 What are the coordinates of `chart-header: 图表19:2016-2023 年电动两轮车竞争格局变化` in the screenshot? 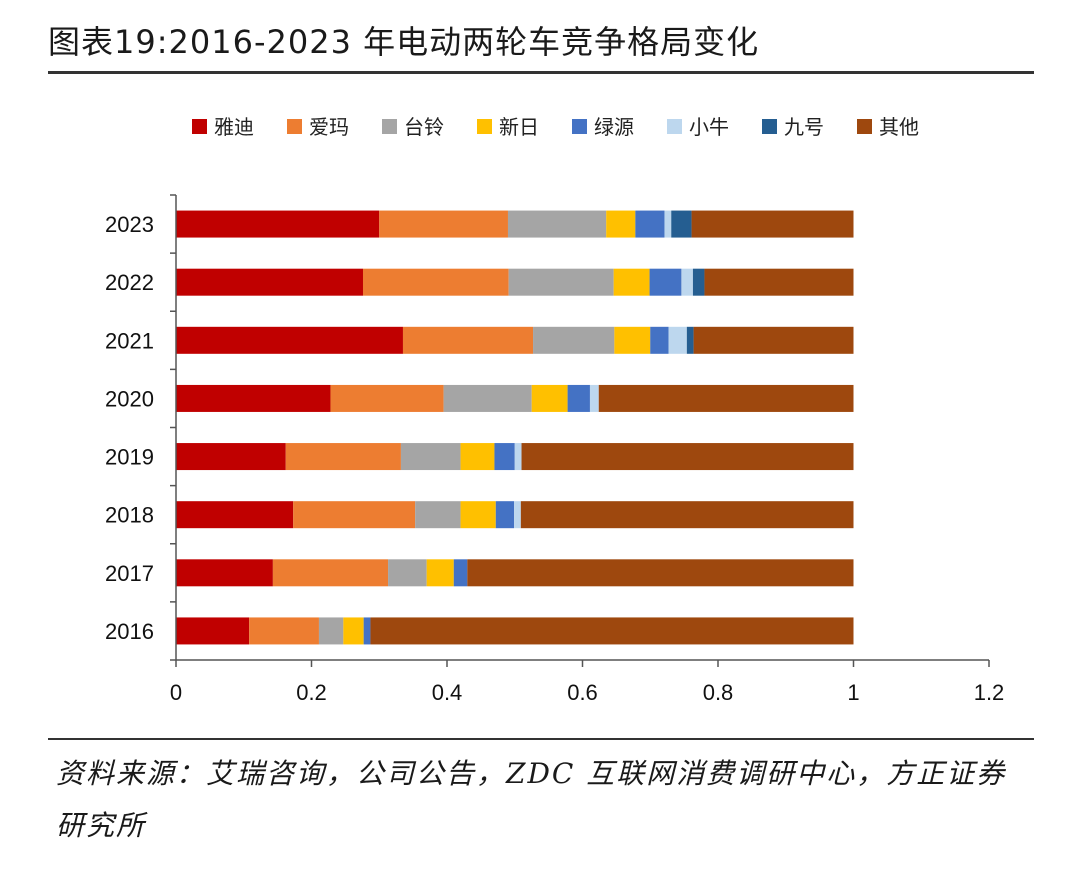 It's located at (541, 42).